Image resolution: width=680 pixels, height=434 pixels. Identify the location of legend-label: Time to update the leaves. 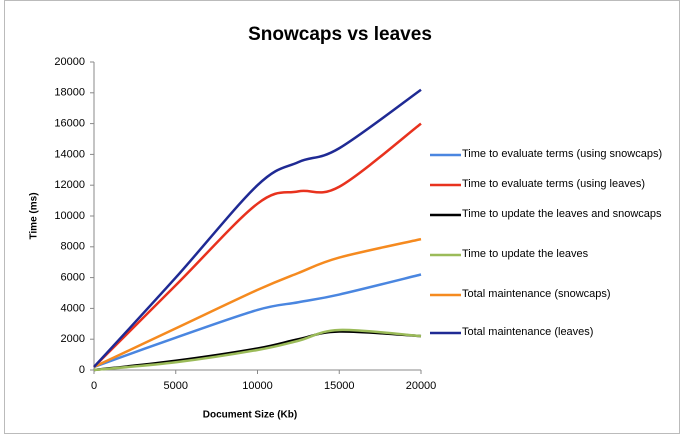
(525, 254).